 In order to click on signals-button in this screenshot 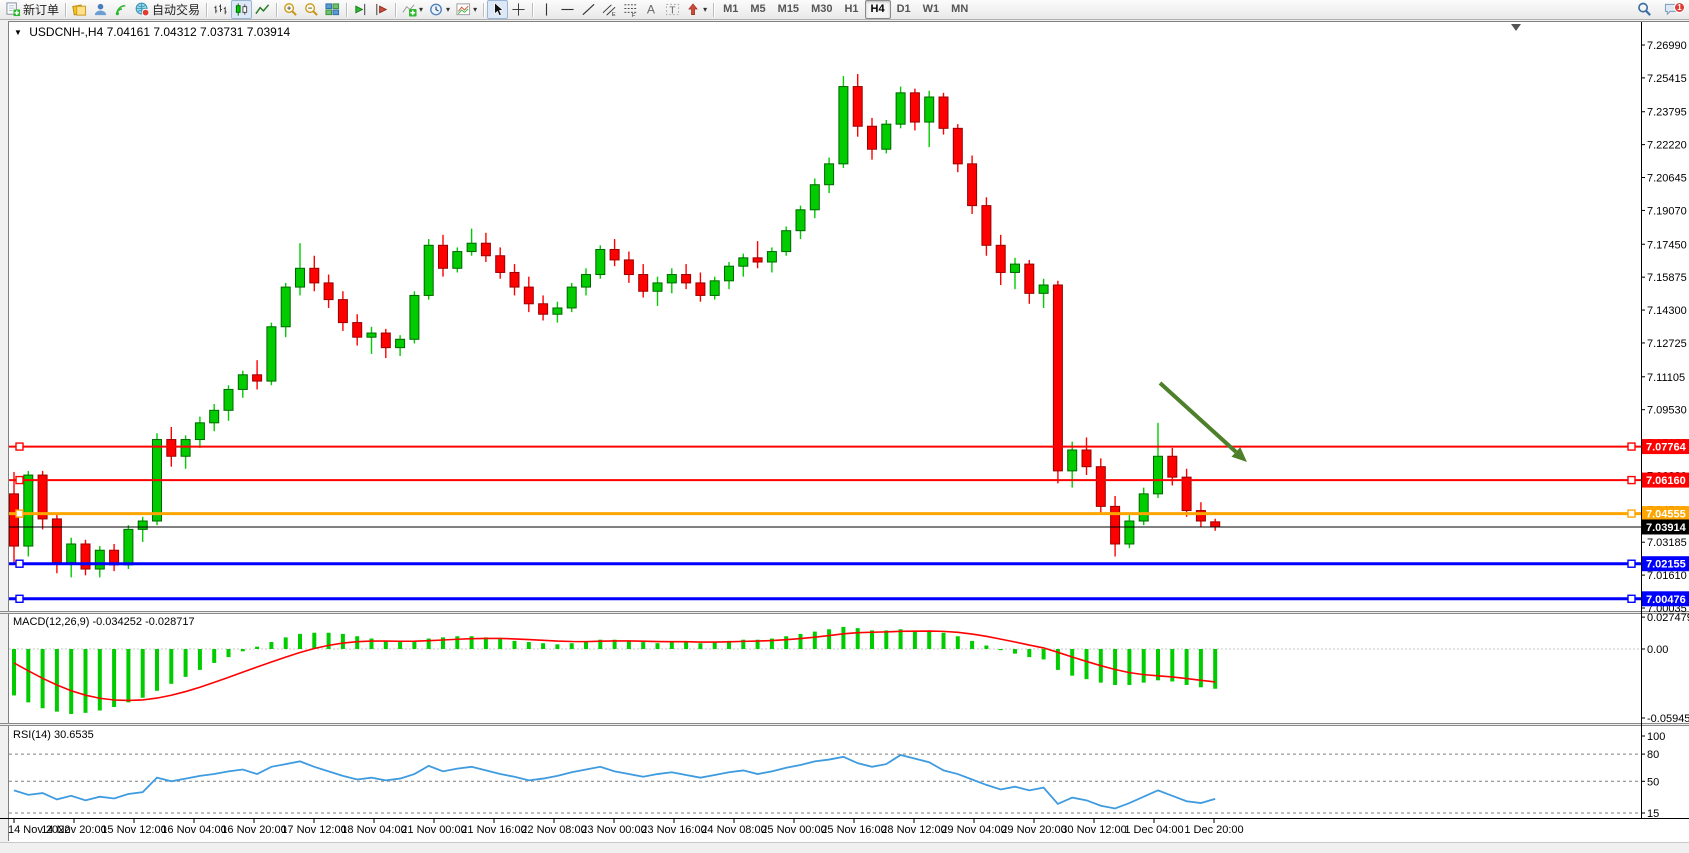, I will do `click(121, 9)`.